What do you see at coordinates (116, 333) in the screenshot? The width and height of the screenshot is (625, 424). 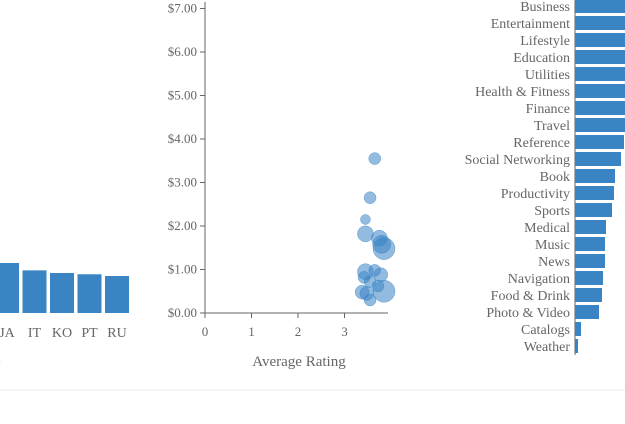 I see `language-tick-label: RU` at bounding box center [116, 333].